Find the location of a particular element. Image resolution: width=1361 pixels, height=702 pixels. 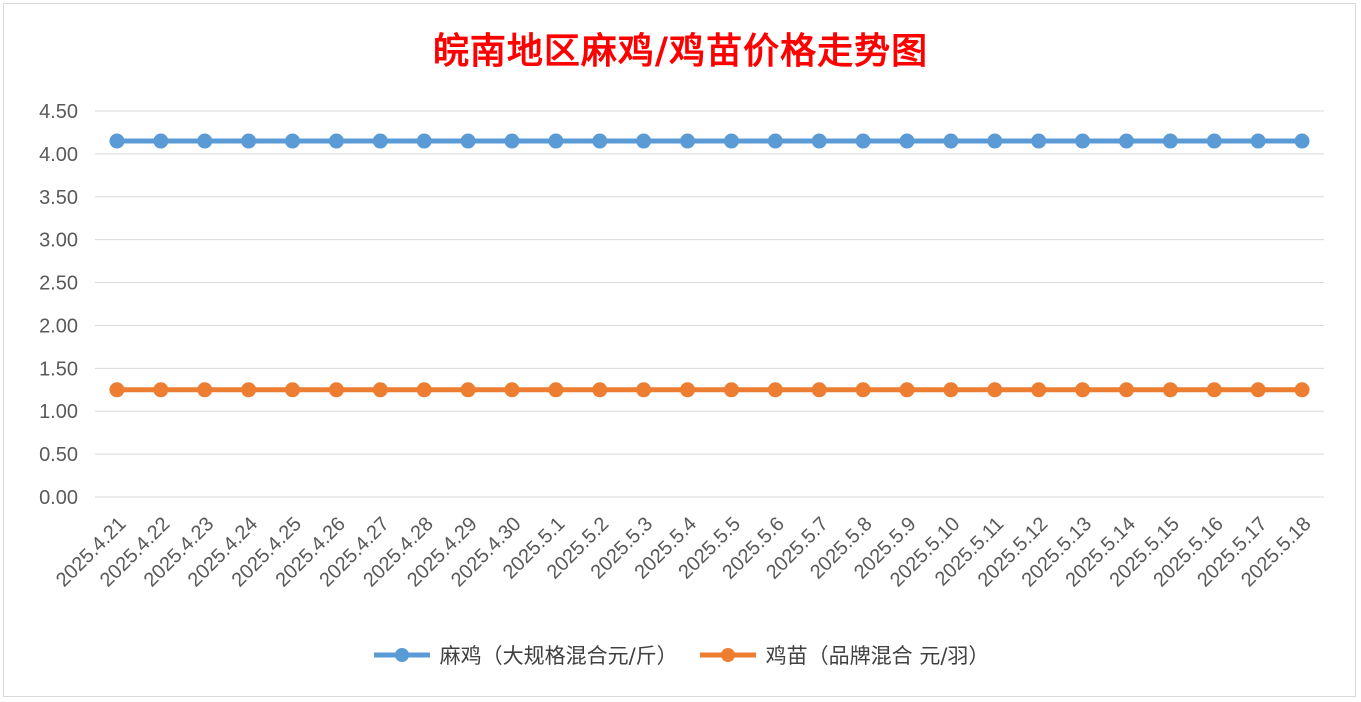

y-tick-label: 2.50 is located at coordinates (58, 284).